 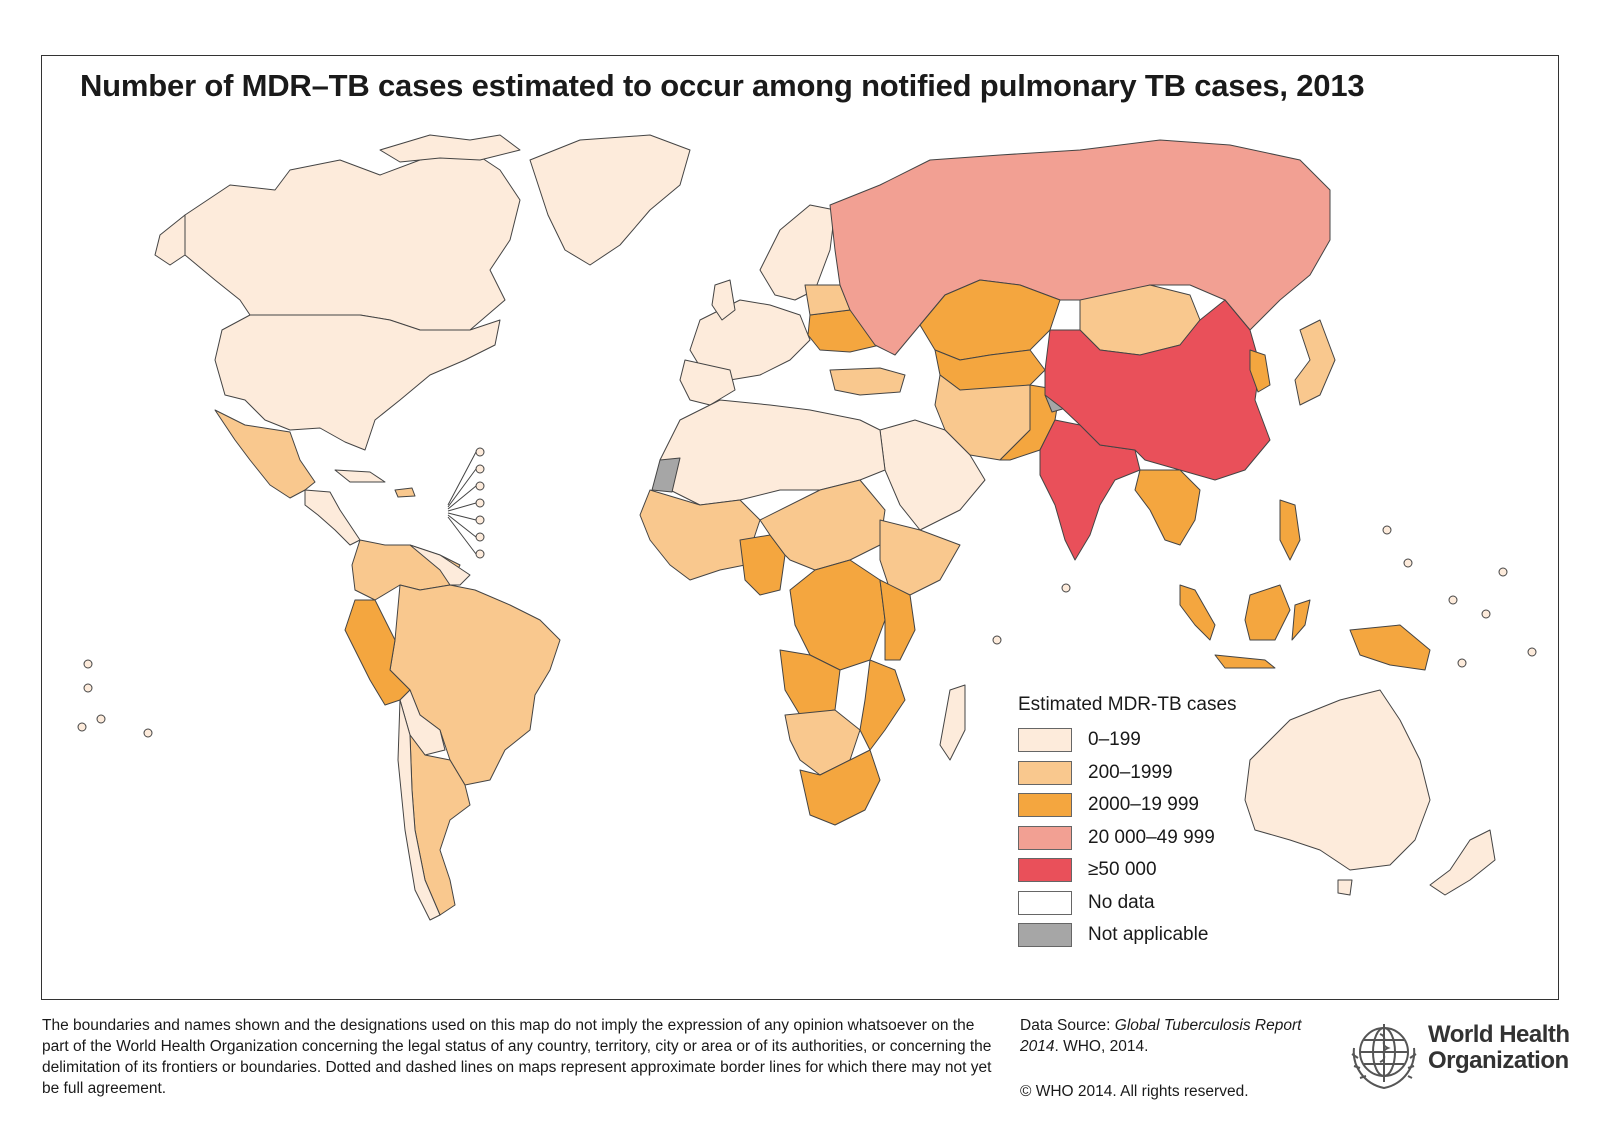 I want to click on region-south-africa, so click(x=840, y=787).